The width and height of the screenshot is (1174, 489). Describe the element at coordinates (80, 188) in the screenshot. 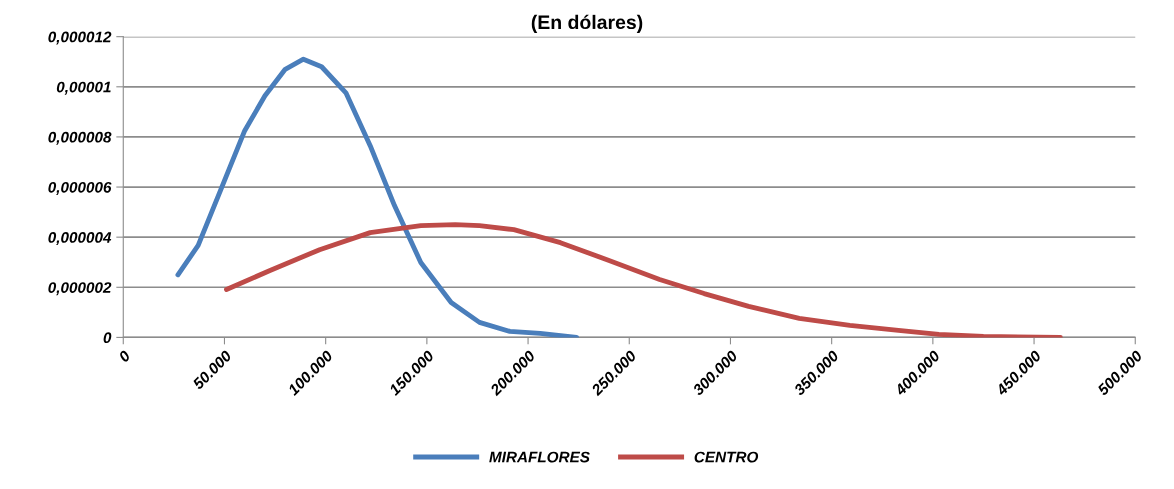

I see `y-tick-label: 0,000006` at that location.